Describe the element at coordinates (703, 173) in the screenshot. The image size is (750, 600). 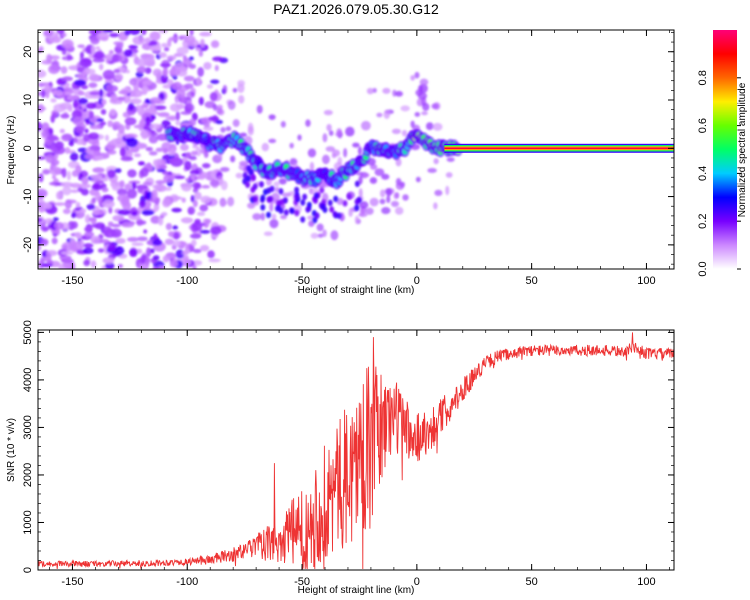
I see `colorbar-tick-label: 0.4` at that location.